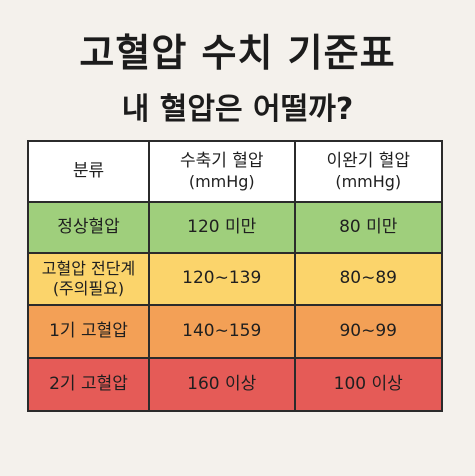  I want to click on row-stage1-systolic: 140∼159, so click(223, 332).